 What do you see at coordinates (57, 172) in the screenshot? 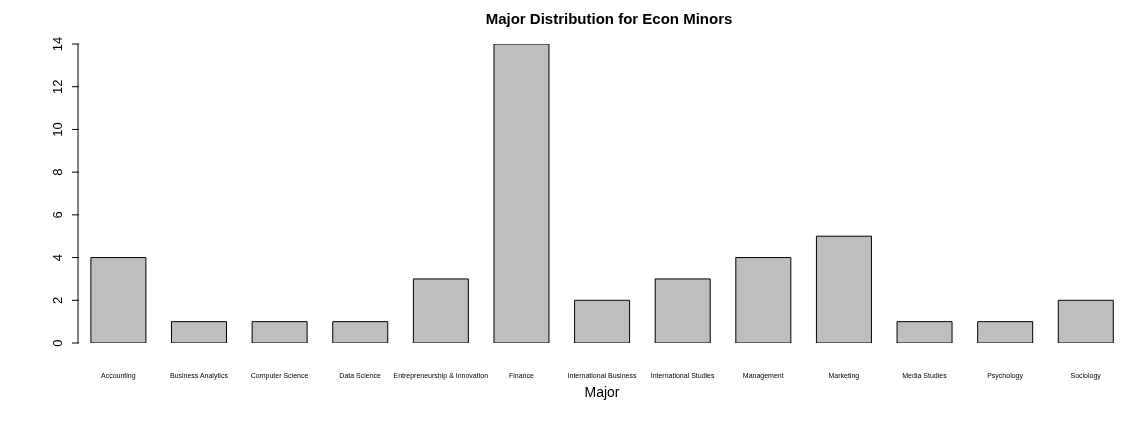
I see `y-tick-label: 8` at bounding box center [57, 172].